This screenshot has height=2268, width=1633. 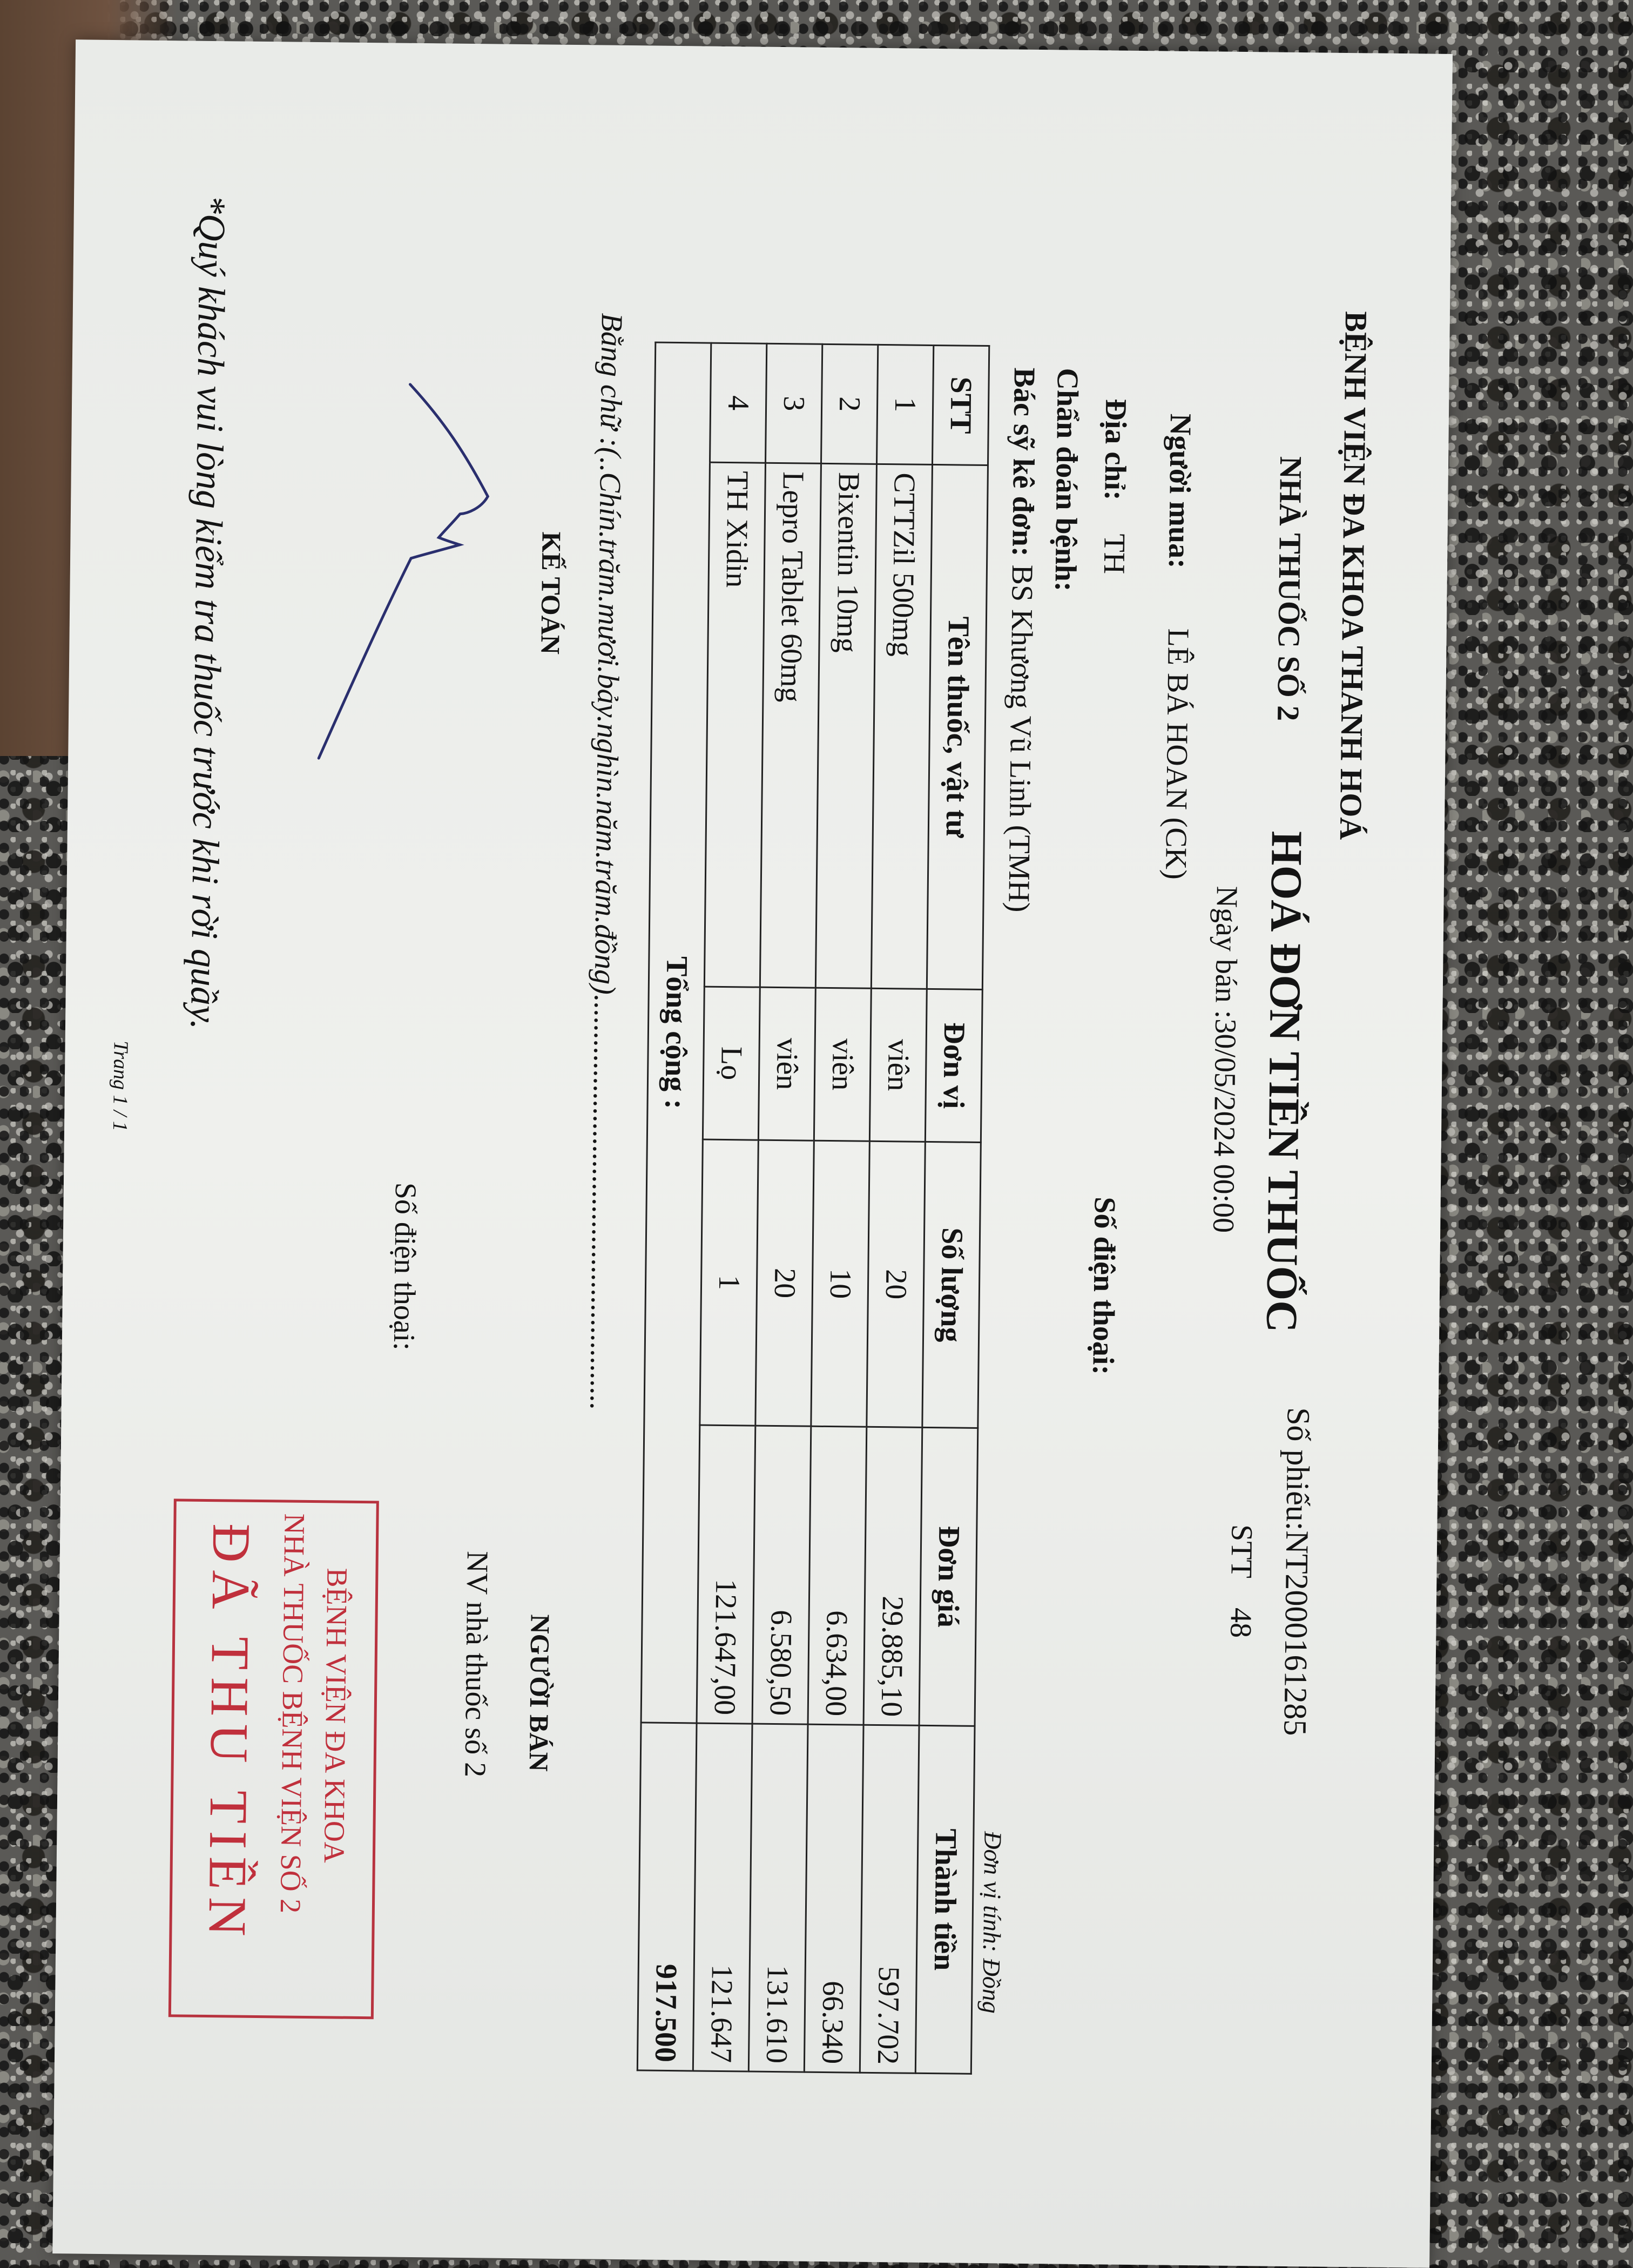 What do you see at coordinates (404, 571) in the screenshot?
I see `accountant-signature` at bounding box center [404, 571].